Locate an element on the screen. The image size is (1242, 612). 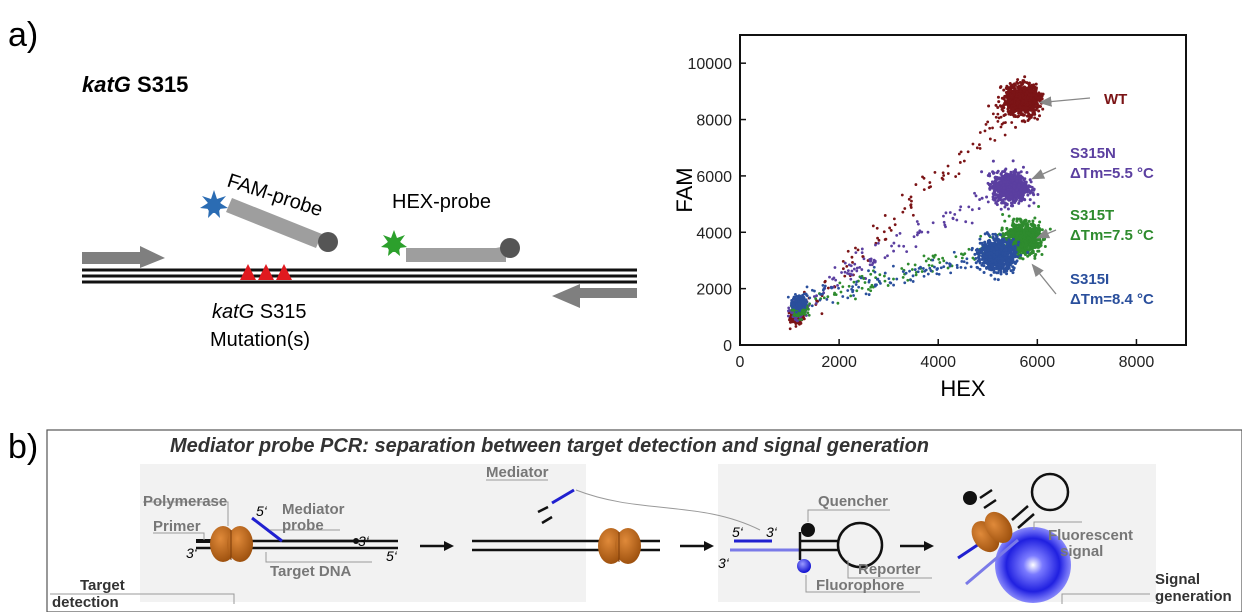
annotation-arrow is located at coordinates (1064, 101).